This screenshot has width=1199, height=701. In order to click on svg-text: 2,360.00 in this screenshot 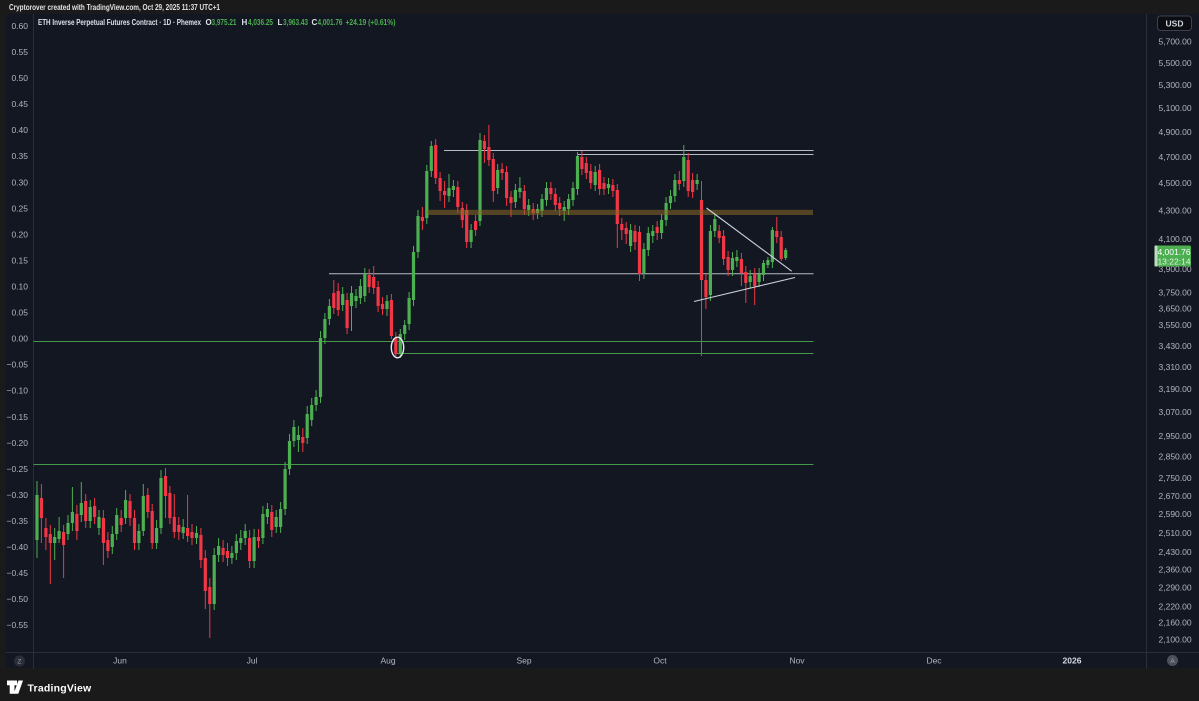, I will do `click(1175, 570)`.